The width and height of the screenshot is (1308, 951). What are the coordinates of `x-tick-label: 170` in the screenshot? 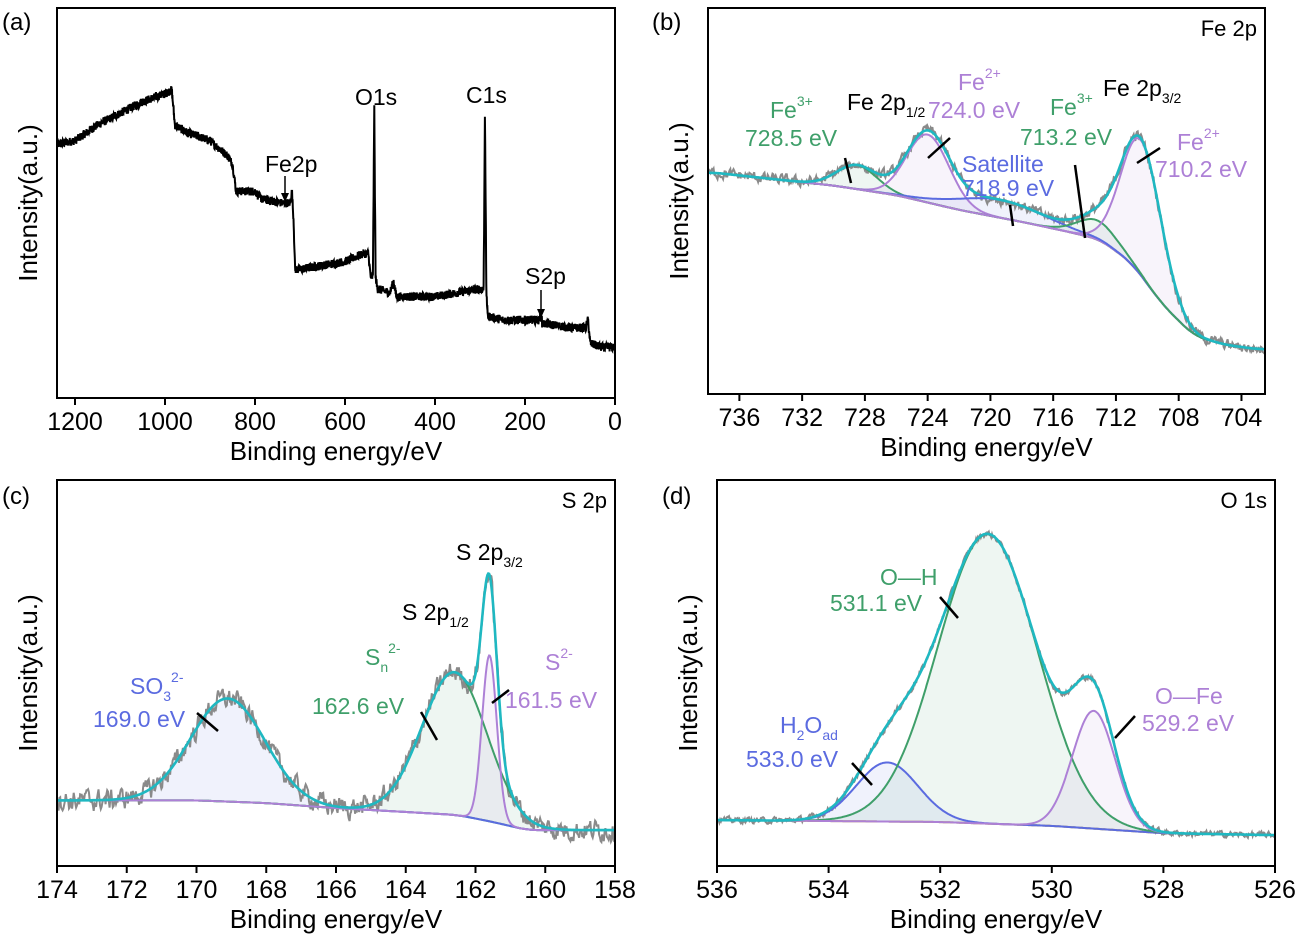 It's located at (197, 890).